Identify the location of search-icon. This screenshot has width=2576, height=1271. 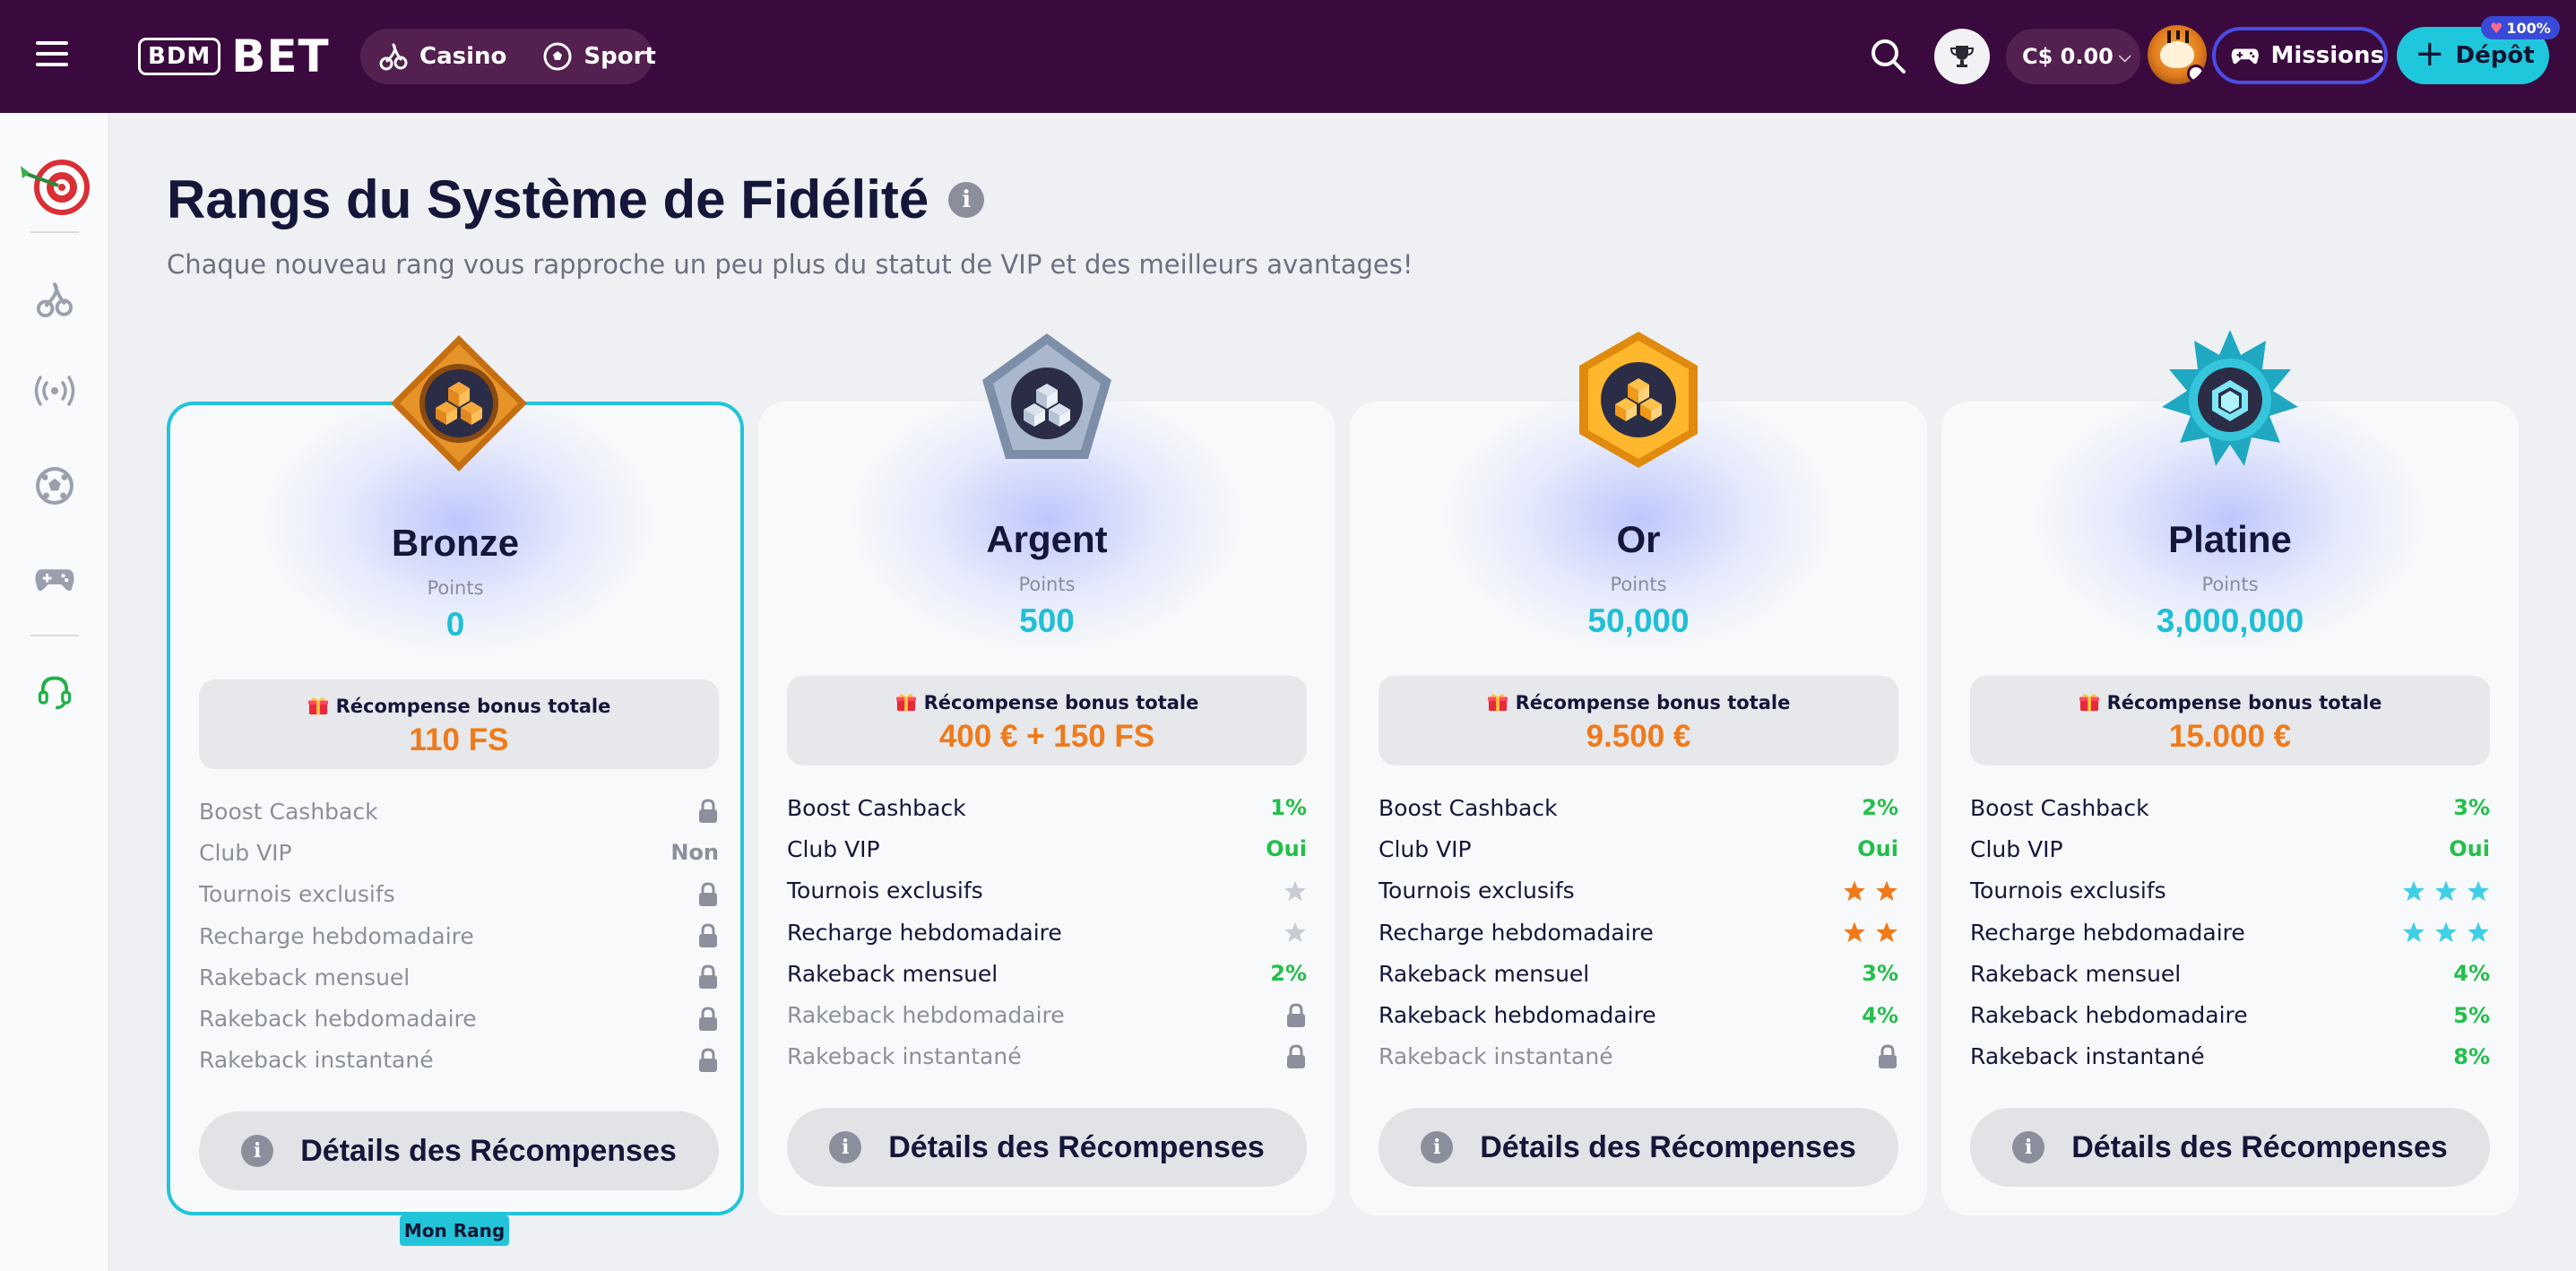
(1888, 57).